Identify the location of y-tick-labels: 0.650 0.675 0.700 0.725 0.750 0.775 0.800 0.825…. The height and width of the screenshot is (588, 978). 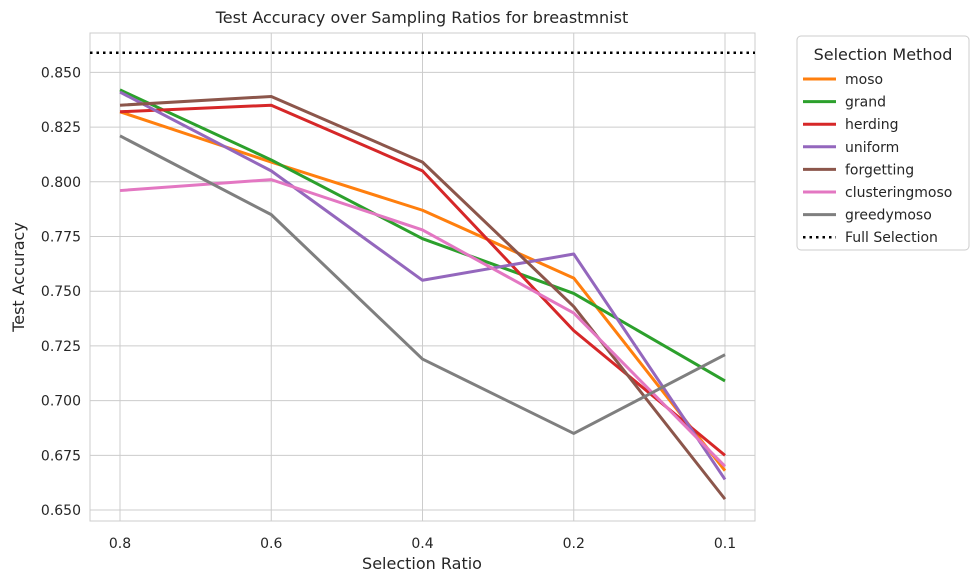
(61, 292).